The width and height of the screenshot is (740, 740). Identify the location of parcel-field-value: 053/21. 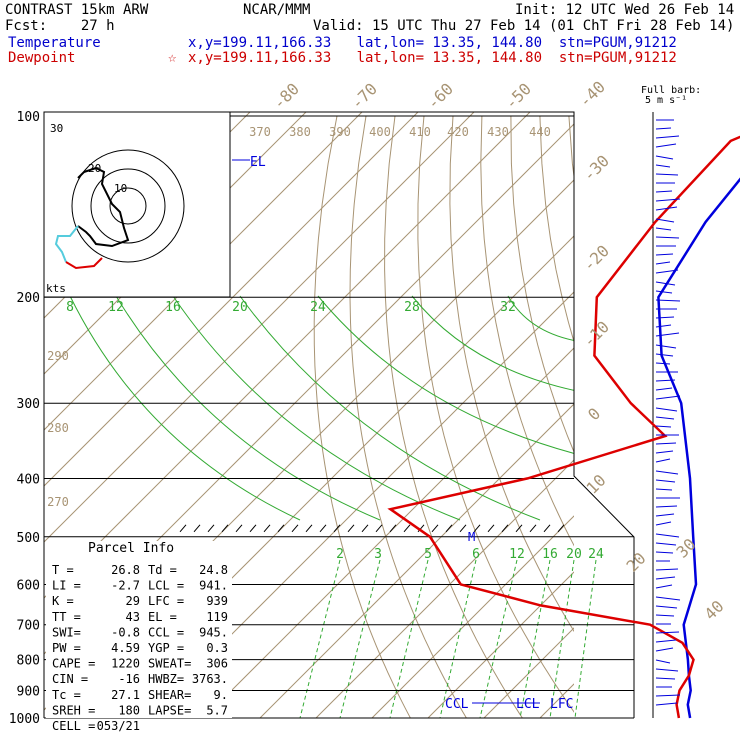
(118, 726).